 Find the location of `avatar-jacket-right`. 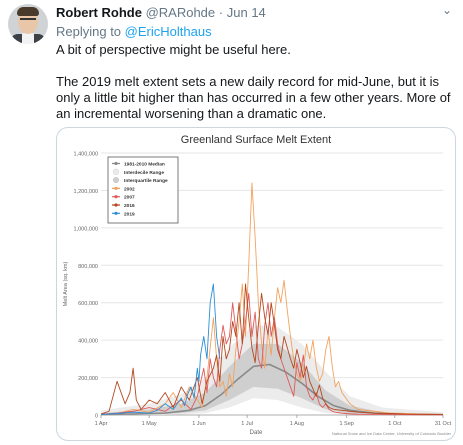

avatar-jacket-right is located at coordinates (40, 39).